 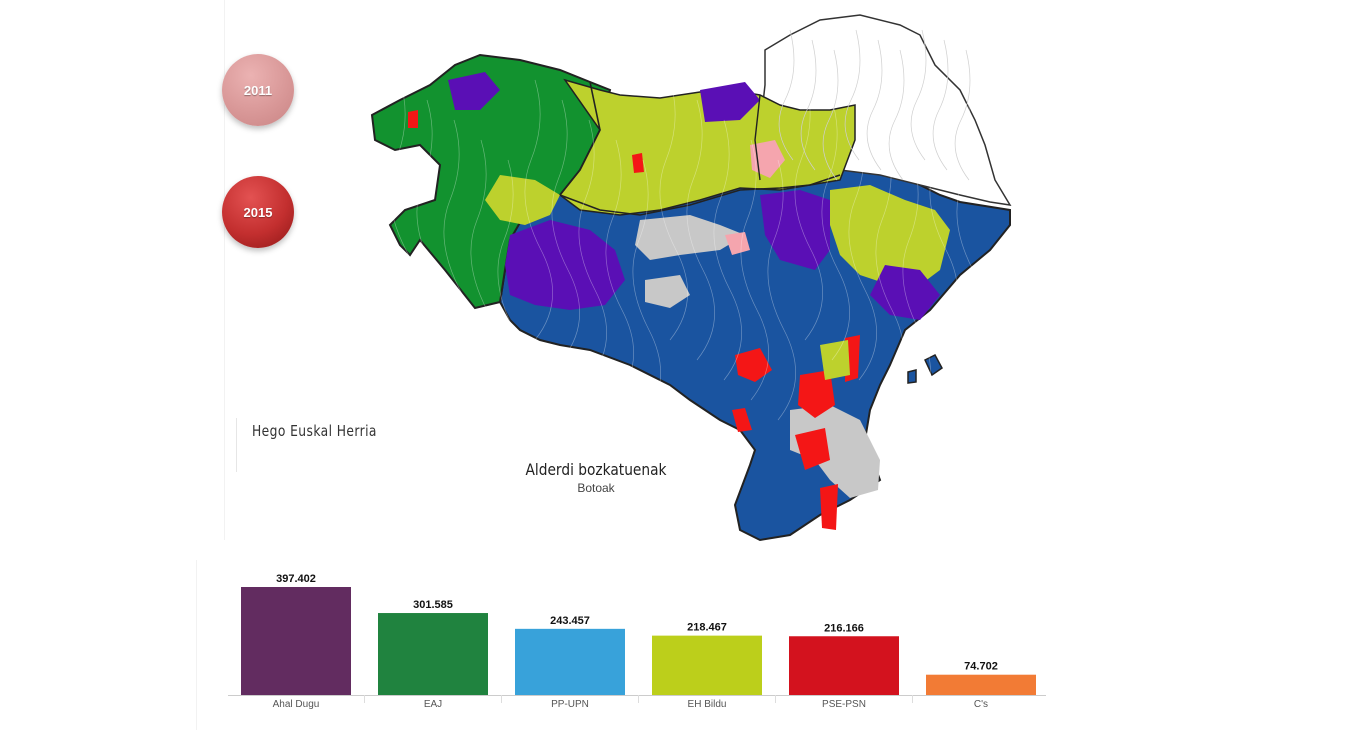 What do you see at coordinates (596, 469) in the screenshot?
I see `map-title: Alderdi bozkatuenak` at bounding box center [596, 469].